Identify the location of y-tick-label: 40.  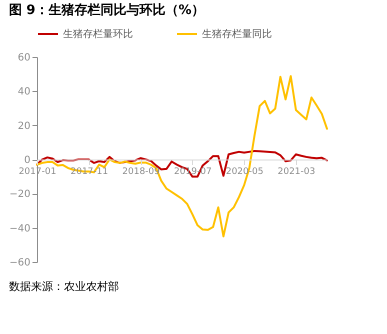
(24, 92).